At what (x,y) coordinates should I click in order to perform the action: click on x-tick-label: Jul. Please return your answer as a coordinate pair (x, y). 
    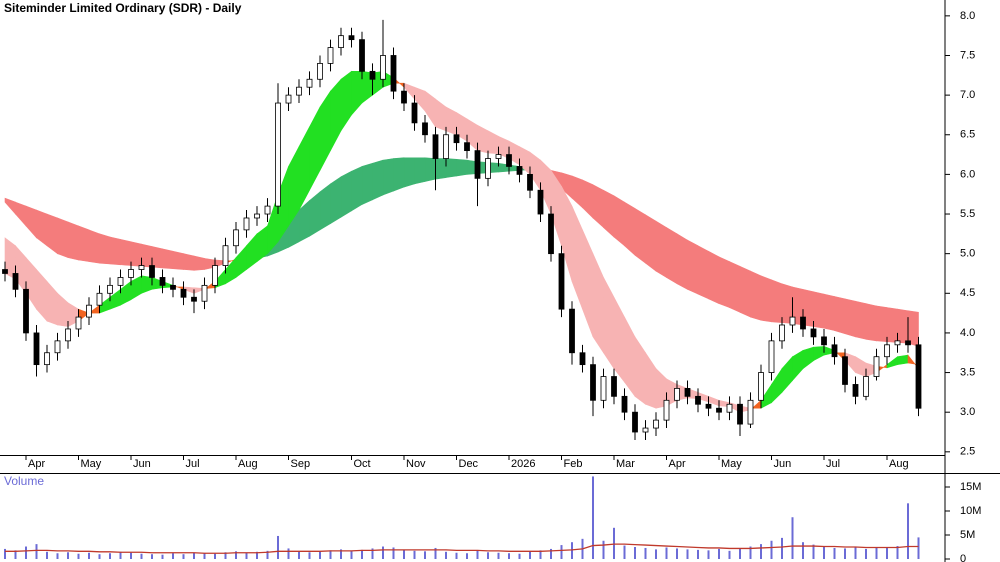
    Looking at the image, I should click on (833, 464).